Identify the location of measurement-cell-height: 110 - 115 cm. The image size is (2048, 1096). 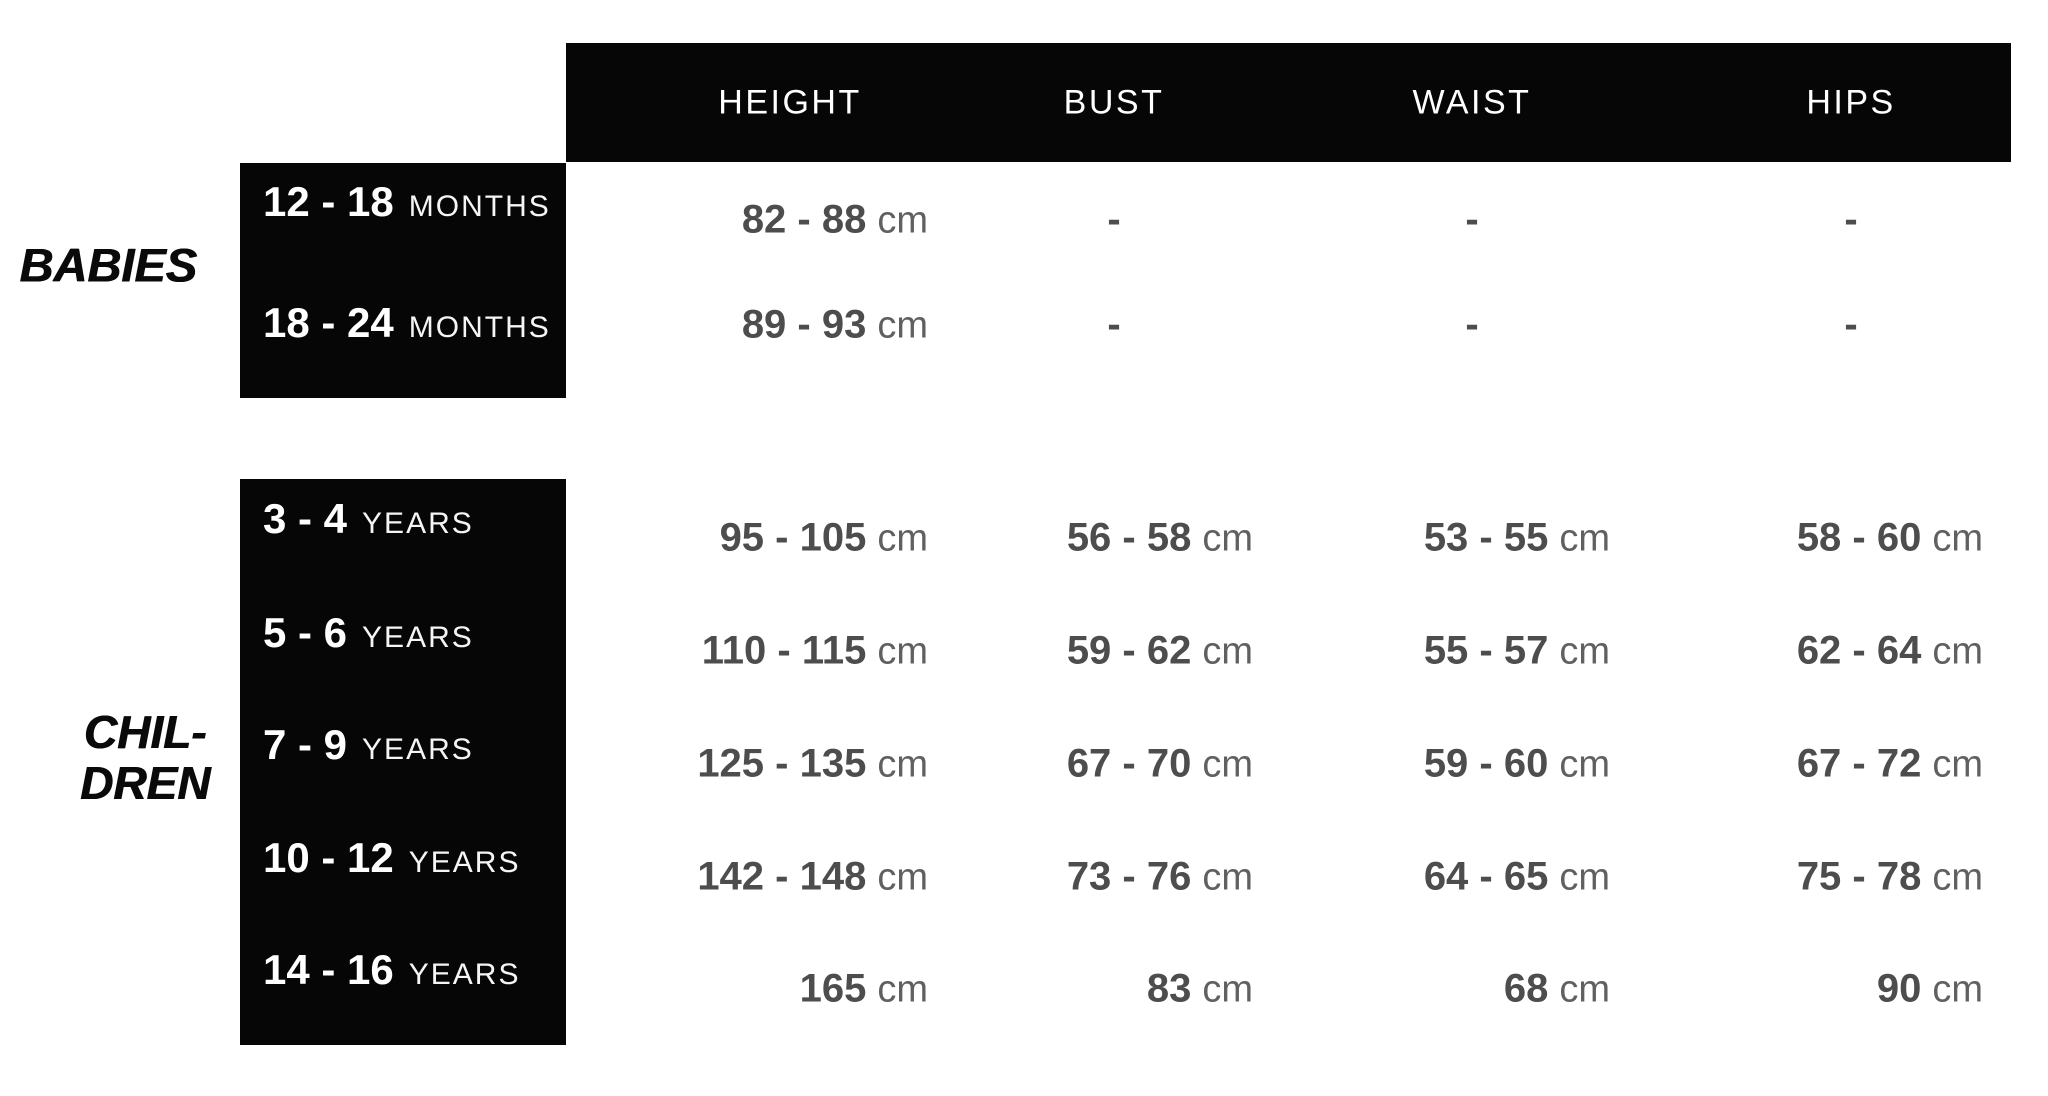
(747, 651).